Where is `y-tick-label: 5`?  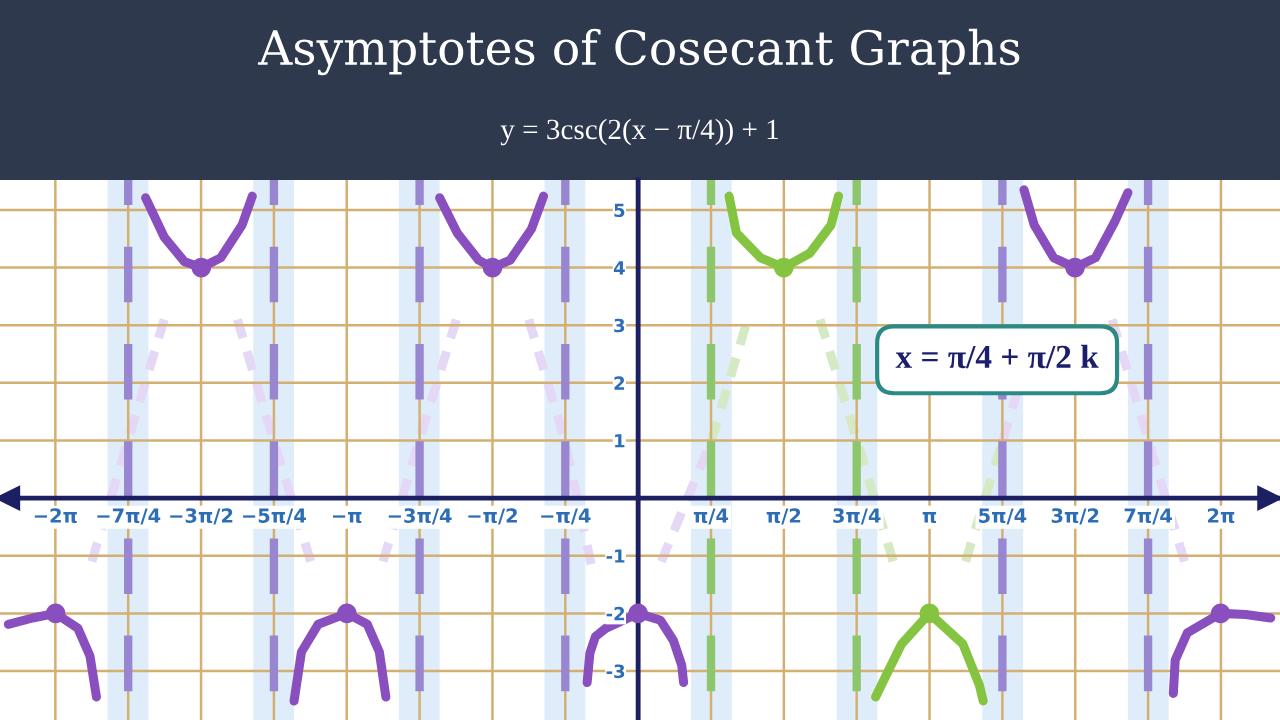 y-tick-label: 5 is located at coordinates (619, 210).